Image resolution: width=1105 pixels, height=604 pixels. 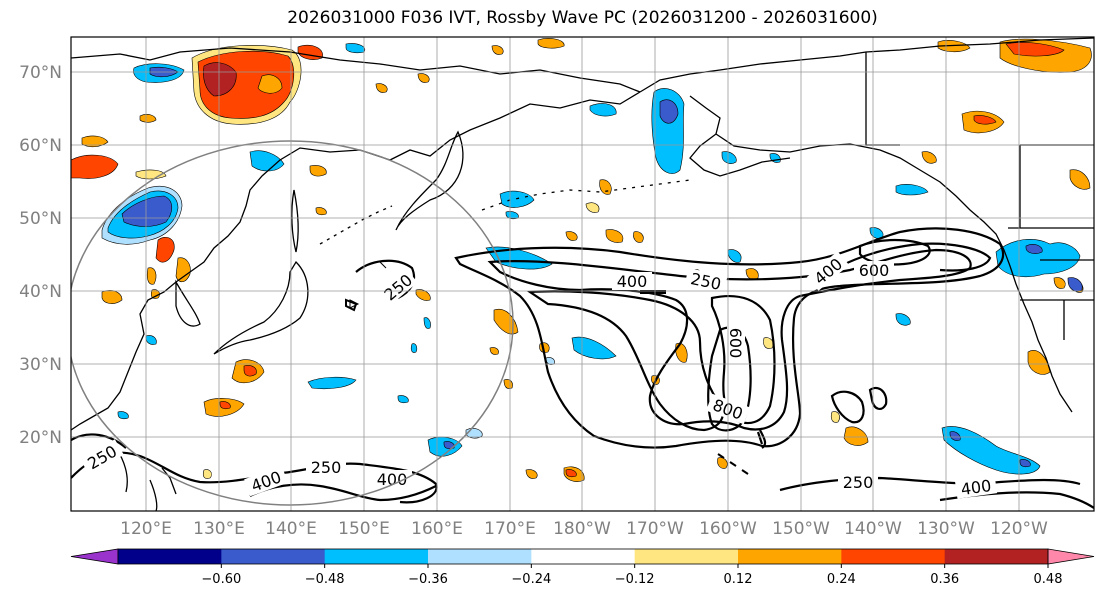 I want to click on lon-label: 120°W, so click(x=1019, y=529).